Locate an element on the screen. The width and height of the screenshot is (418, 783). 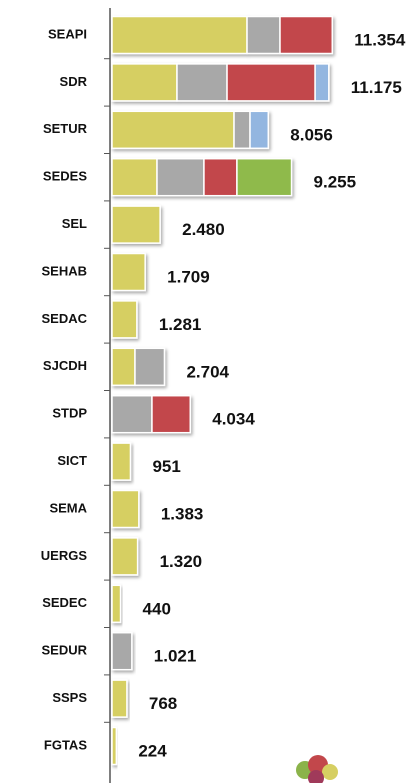
total-label: 1.320 is located at coordinates (181, 561).